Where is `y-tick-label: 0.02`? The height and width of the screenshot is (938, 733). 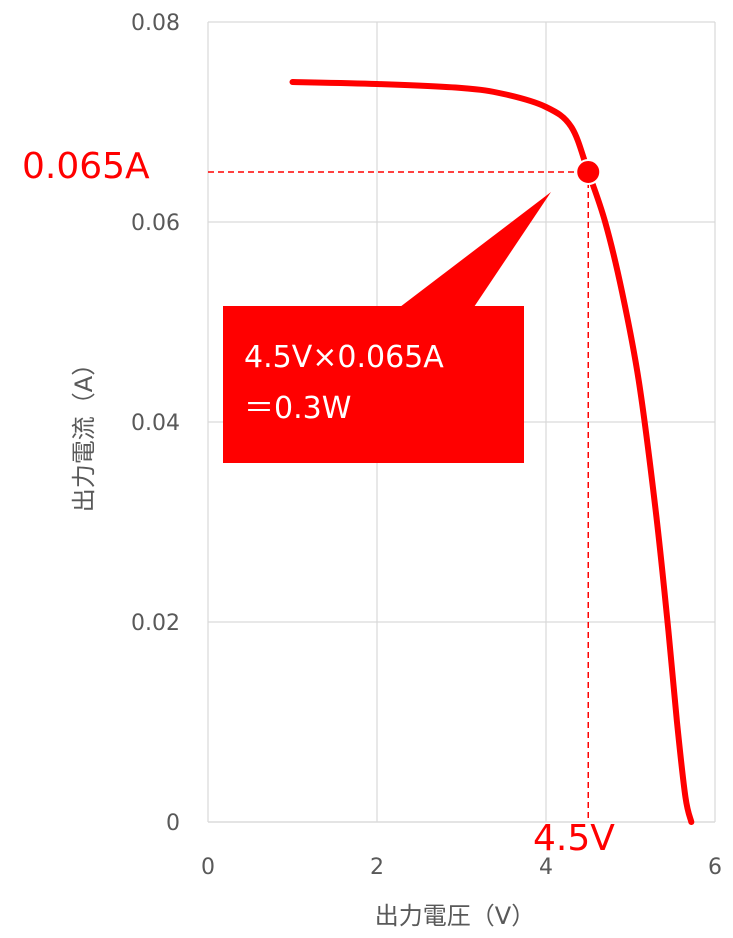 y-tick-label: 0.02 is located at coordinates (155, 623).